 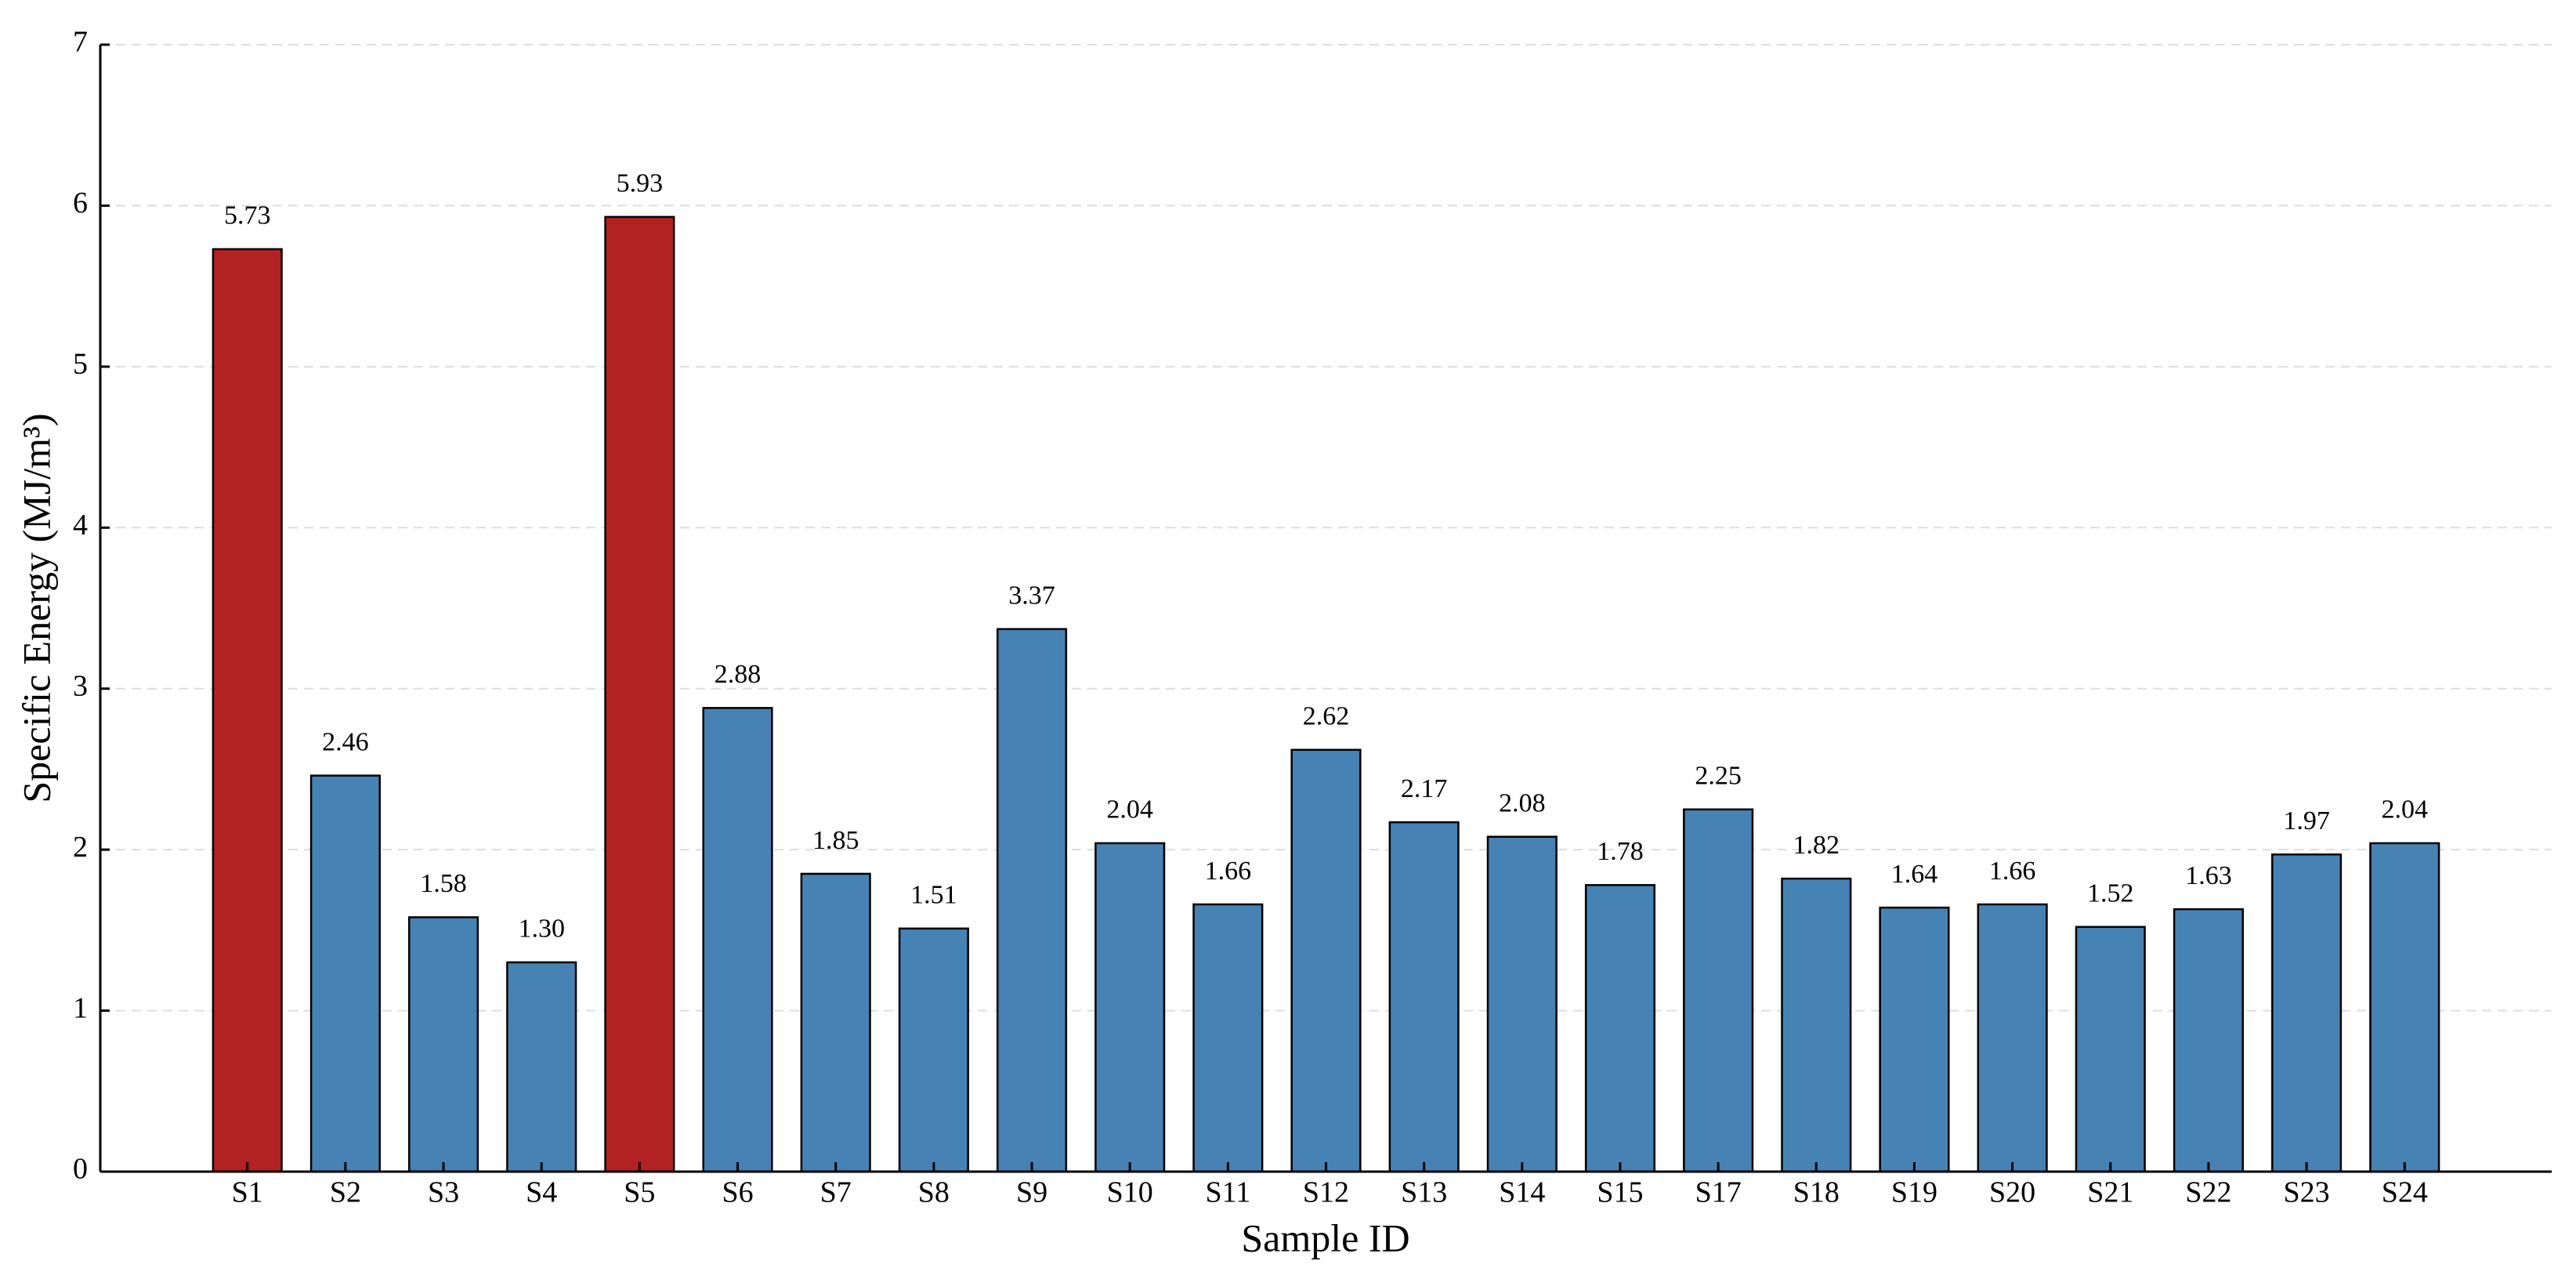 I want to click on value-label: 1.64, so click(x=1915, y=874).